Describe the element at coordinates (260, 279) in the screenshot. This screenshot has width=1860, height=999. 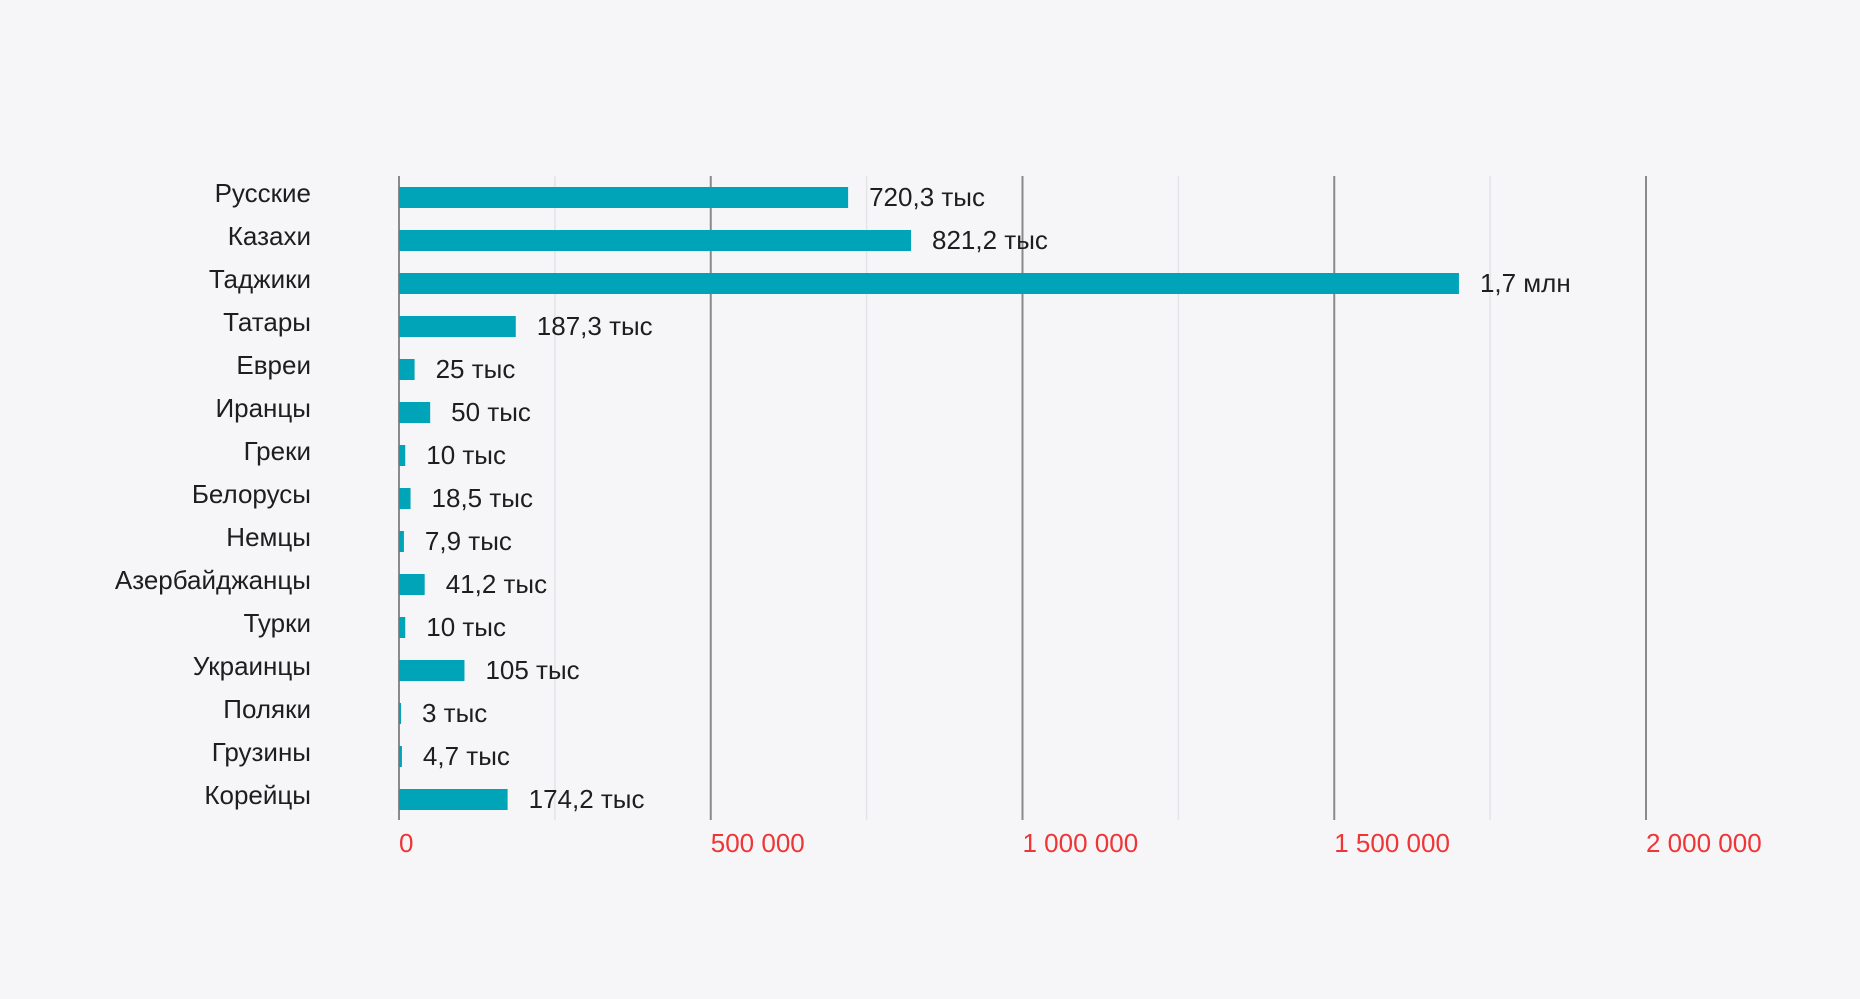
I see `category-label: Таджики` at that location.